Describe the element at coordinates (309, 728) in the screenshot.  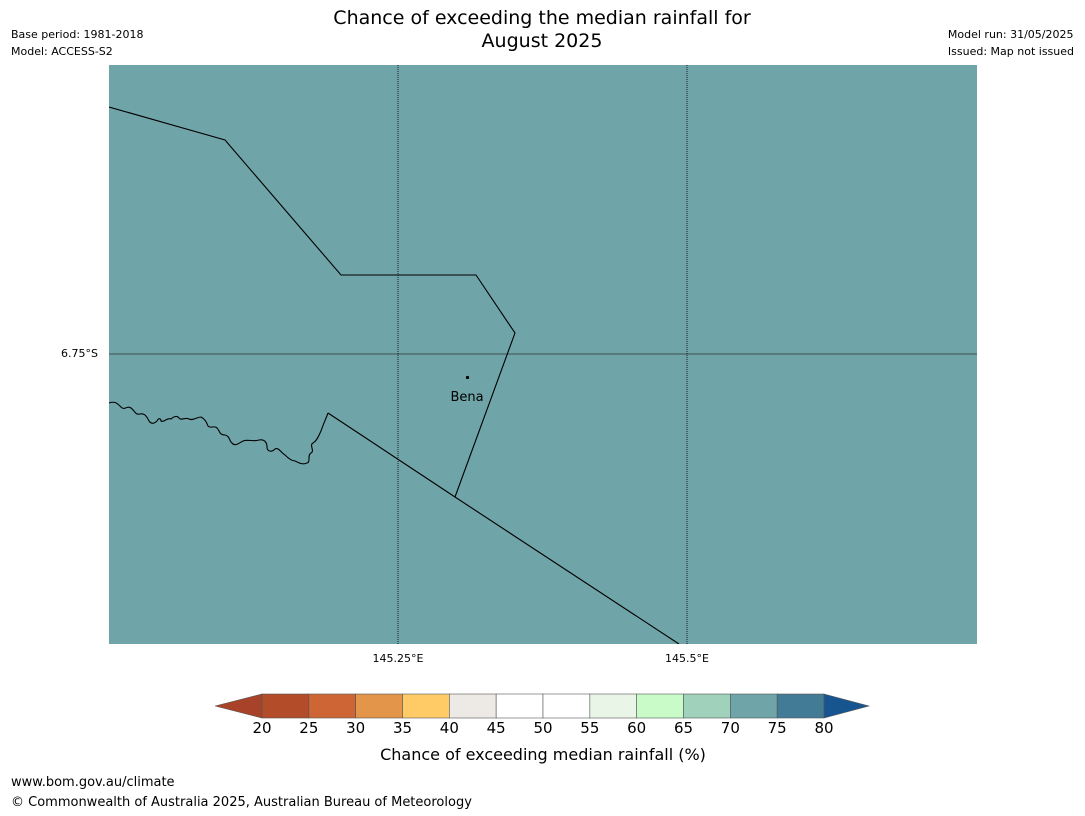
I see `colorbar-tick-label: 25` at that location.